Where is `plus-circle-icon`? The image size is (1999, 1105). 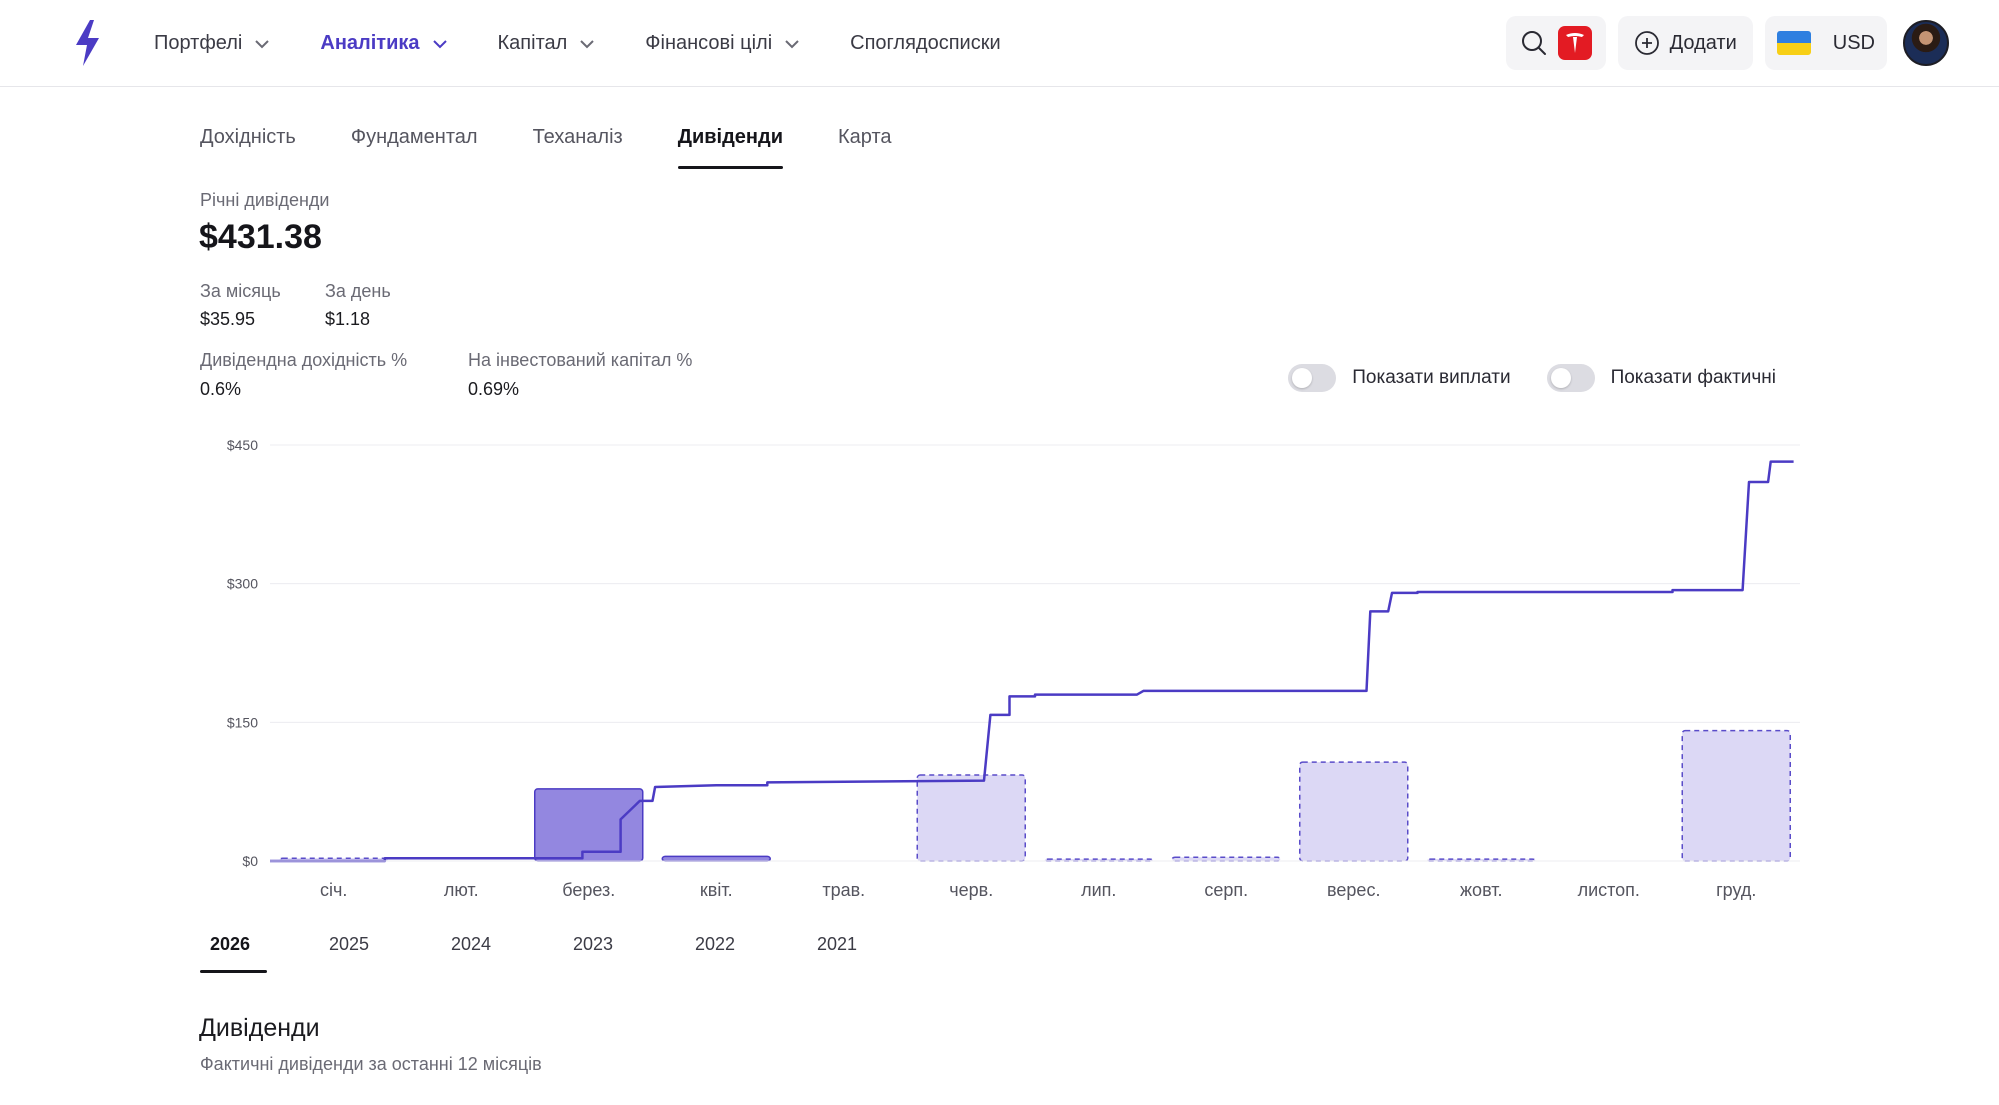
plus-circle-icon is located at coordinates (1646, 43).